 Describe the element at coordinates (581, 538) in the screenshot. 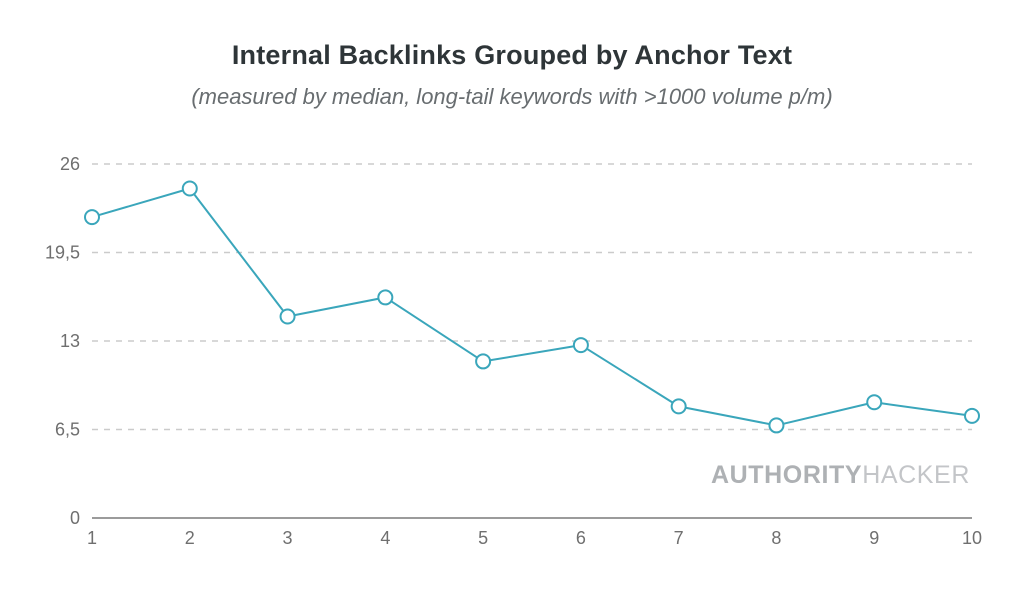

I see `x-tick-label: 6` at that location.